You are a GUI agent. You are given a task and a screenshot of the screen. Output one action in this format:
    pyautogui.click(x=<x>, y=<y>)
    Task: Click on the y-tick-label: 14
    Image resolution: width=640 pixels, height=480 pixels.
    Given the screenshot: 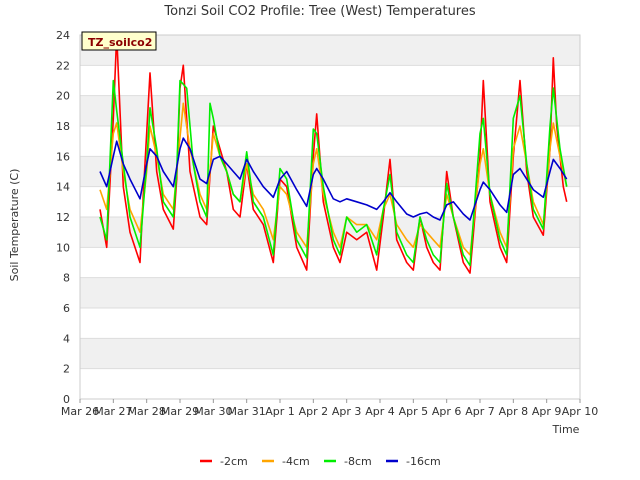 What is the action you would take?
    pyautogui.click(x=63, y=187)
    